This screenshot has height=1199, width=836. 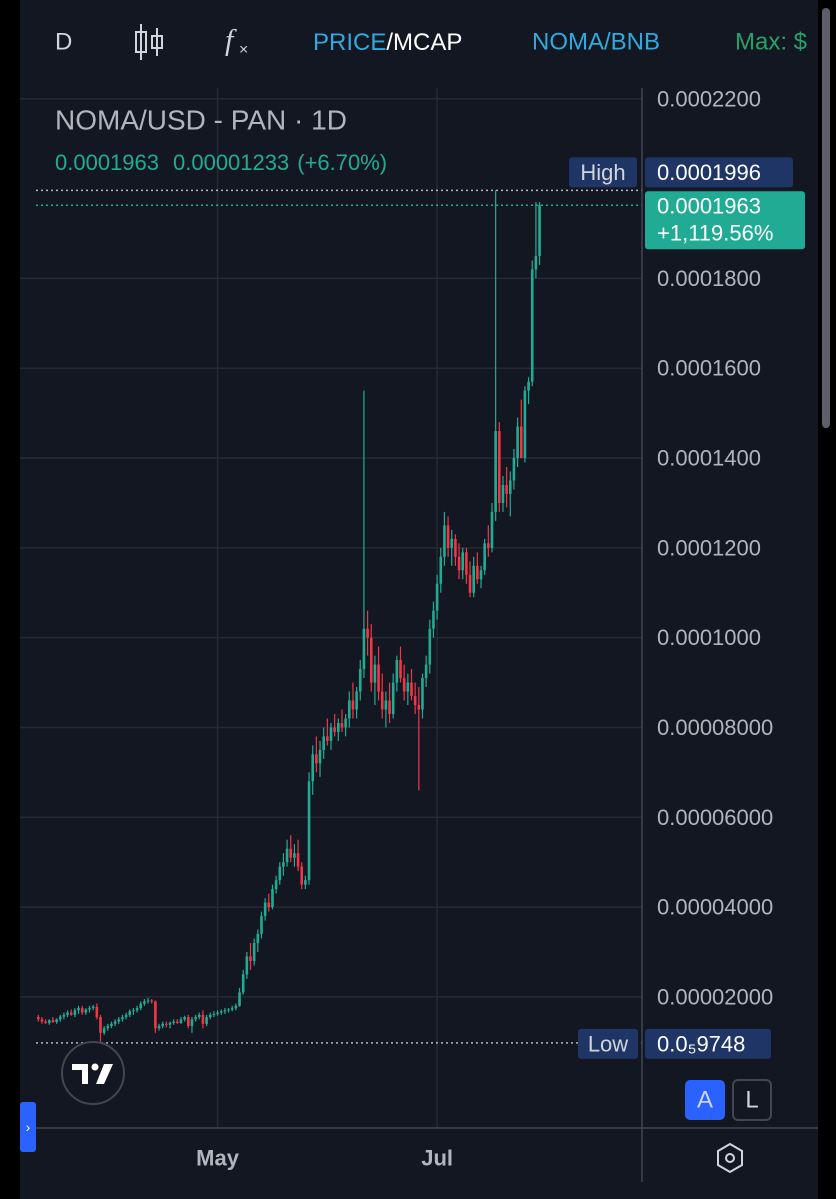 What do you see at coordinates (93, 1073) in the screenshot?
I see `tradingview-logo` at bounding box center [93, 1073].